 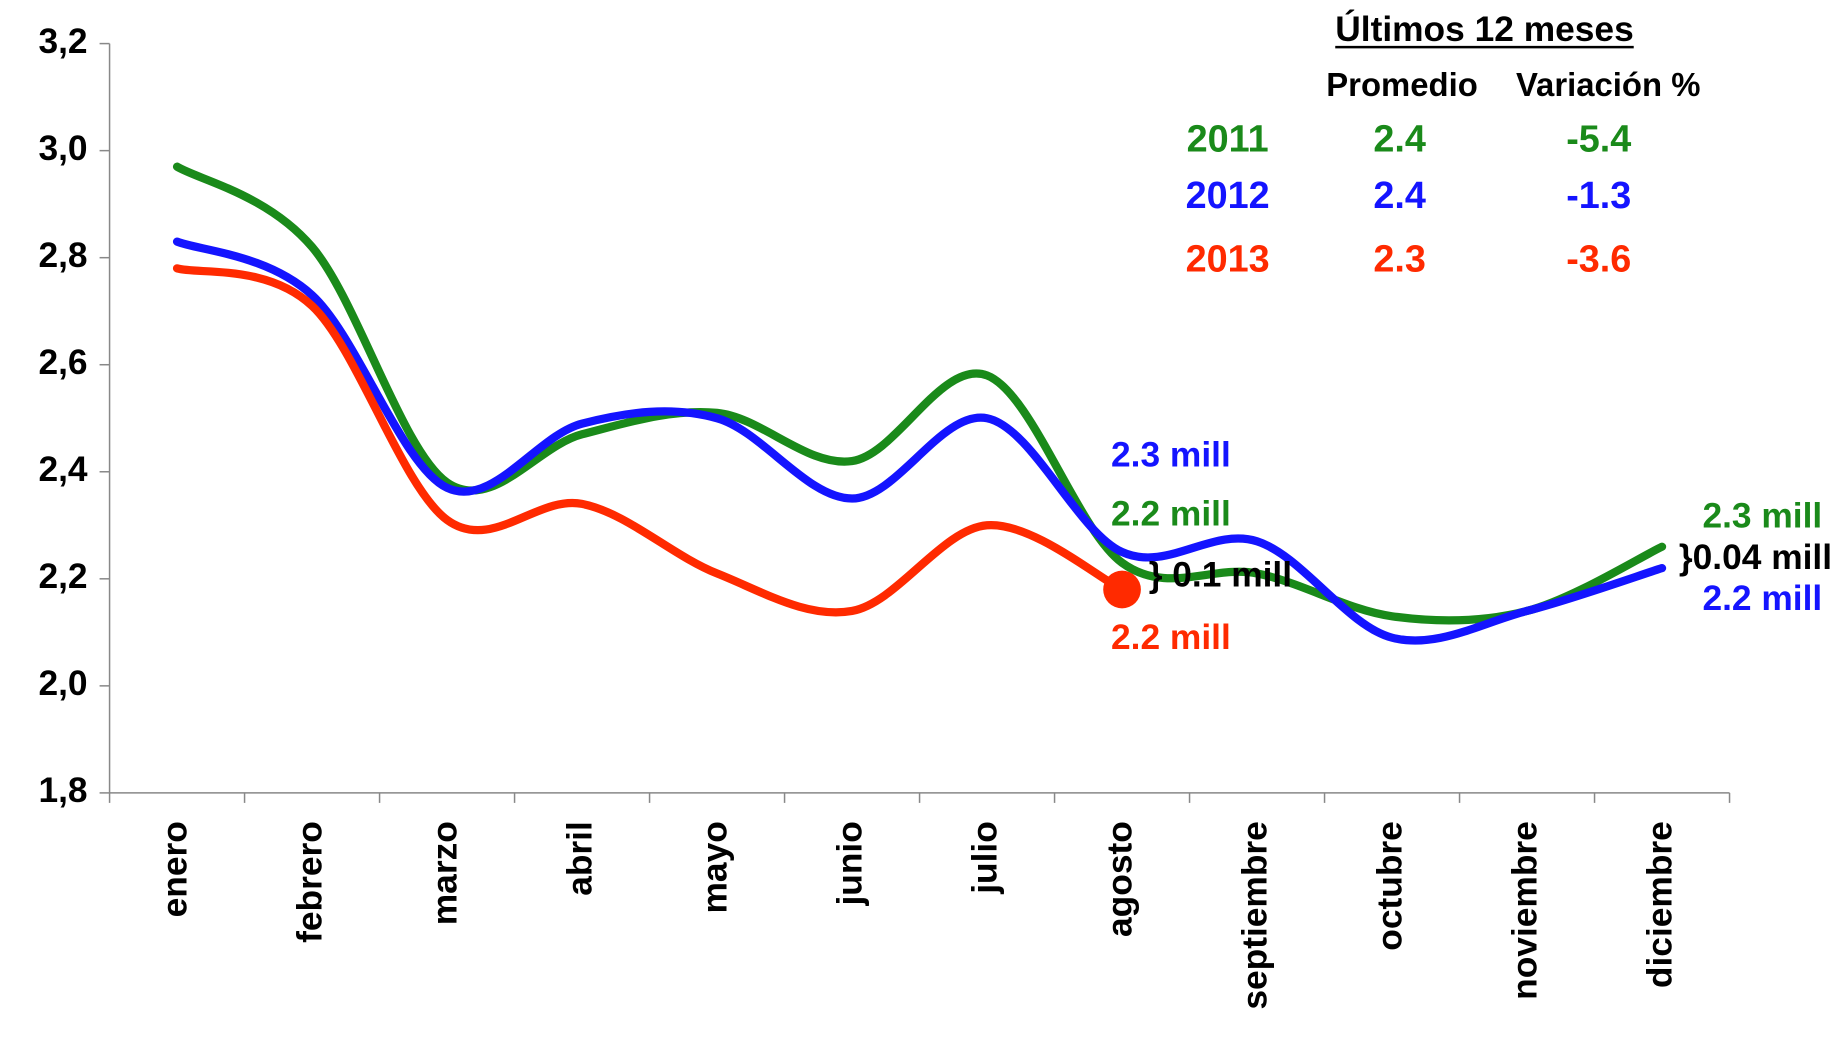 I want to click on table-cell: 2011, so click(x=1228, y=139).